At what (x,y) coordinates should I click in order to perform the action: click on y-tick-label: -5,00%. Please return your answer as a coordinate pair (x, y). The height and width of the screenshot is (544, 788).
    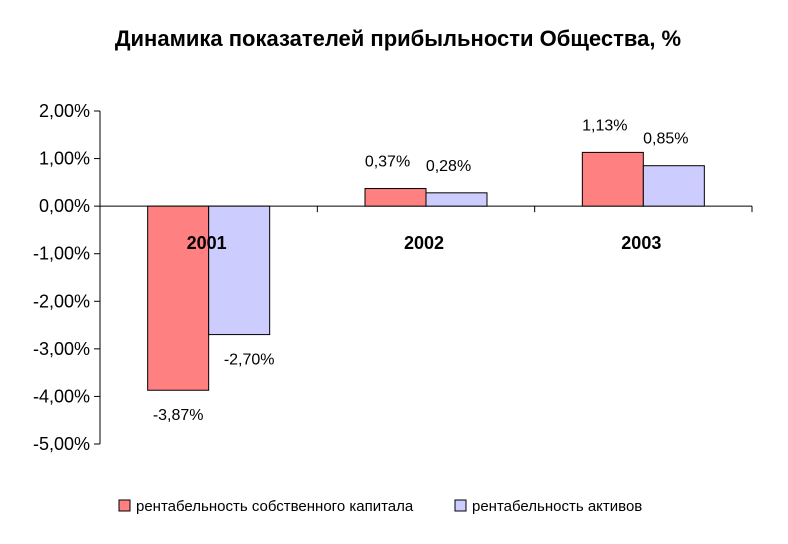
    Looking at the image, I should click on (61, 444).